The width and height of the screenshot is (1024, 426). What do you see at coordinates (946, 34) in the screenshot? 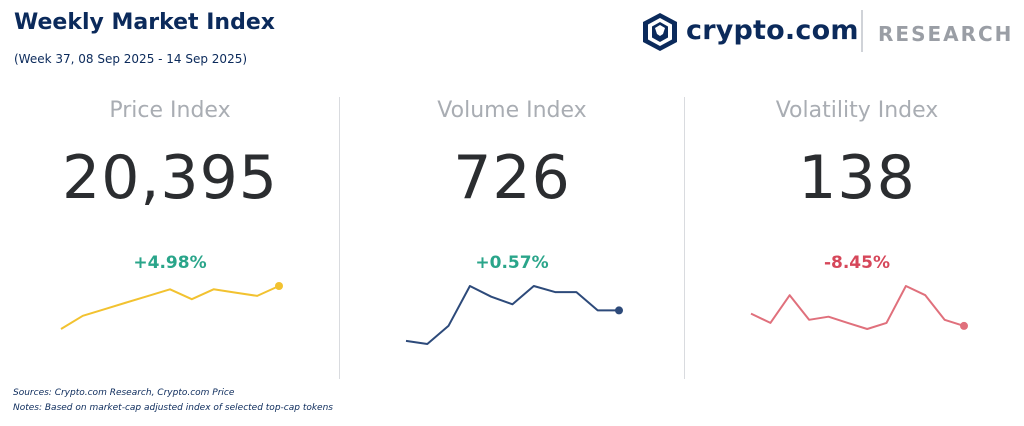
I see `brand-section-label: RESEARCH` at bounding box center [946, 34].